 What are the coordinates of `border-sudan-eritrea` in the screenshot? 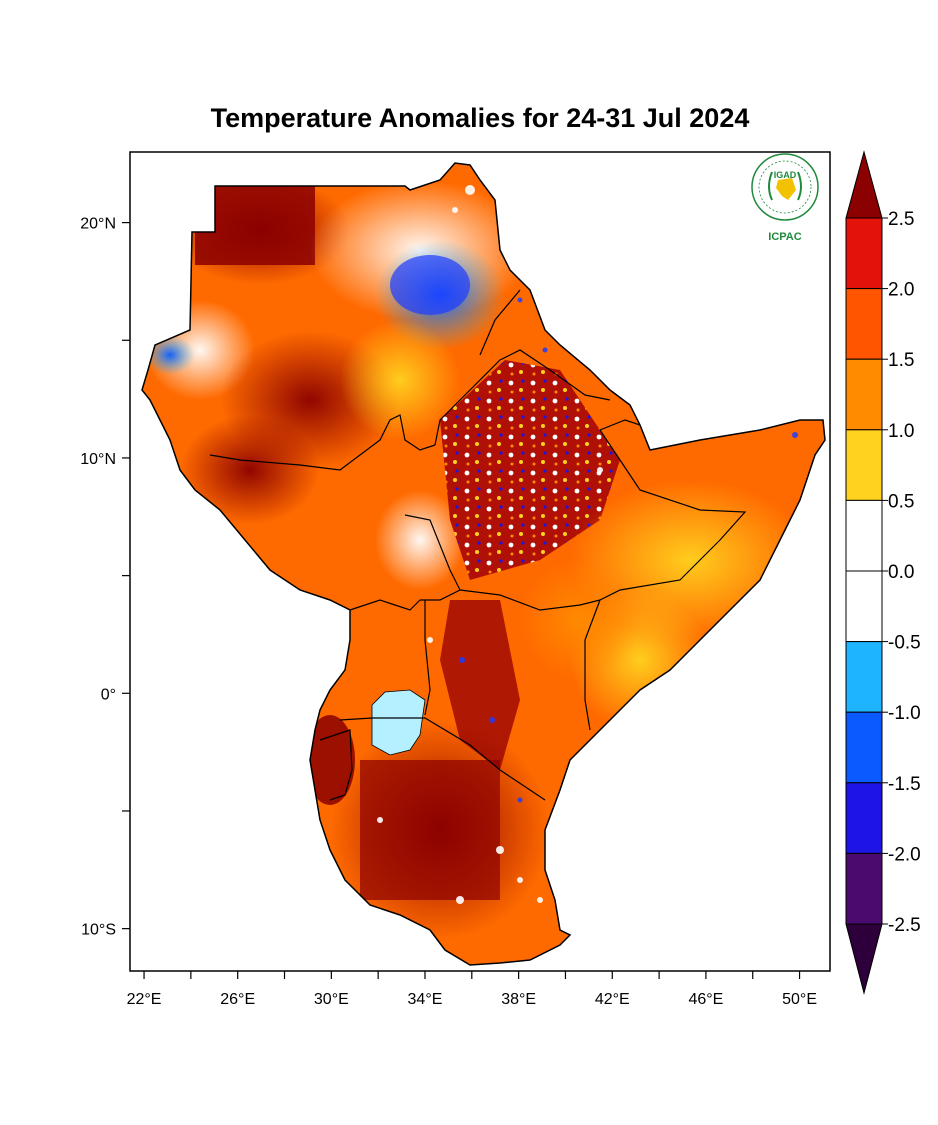 It's located at (500, 322).